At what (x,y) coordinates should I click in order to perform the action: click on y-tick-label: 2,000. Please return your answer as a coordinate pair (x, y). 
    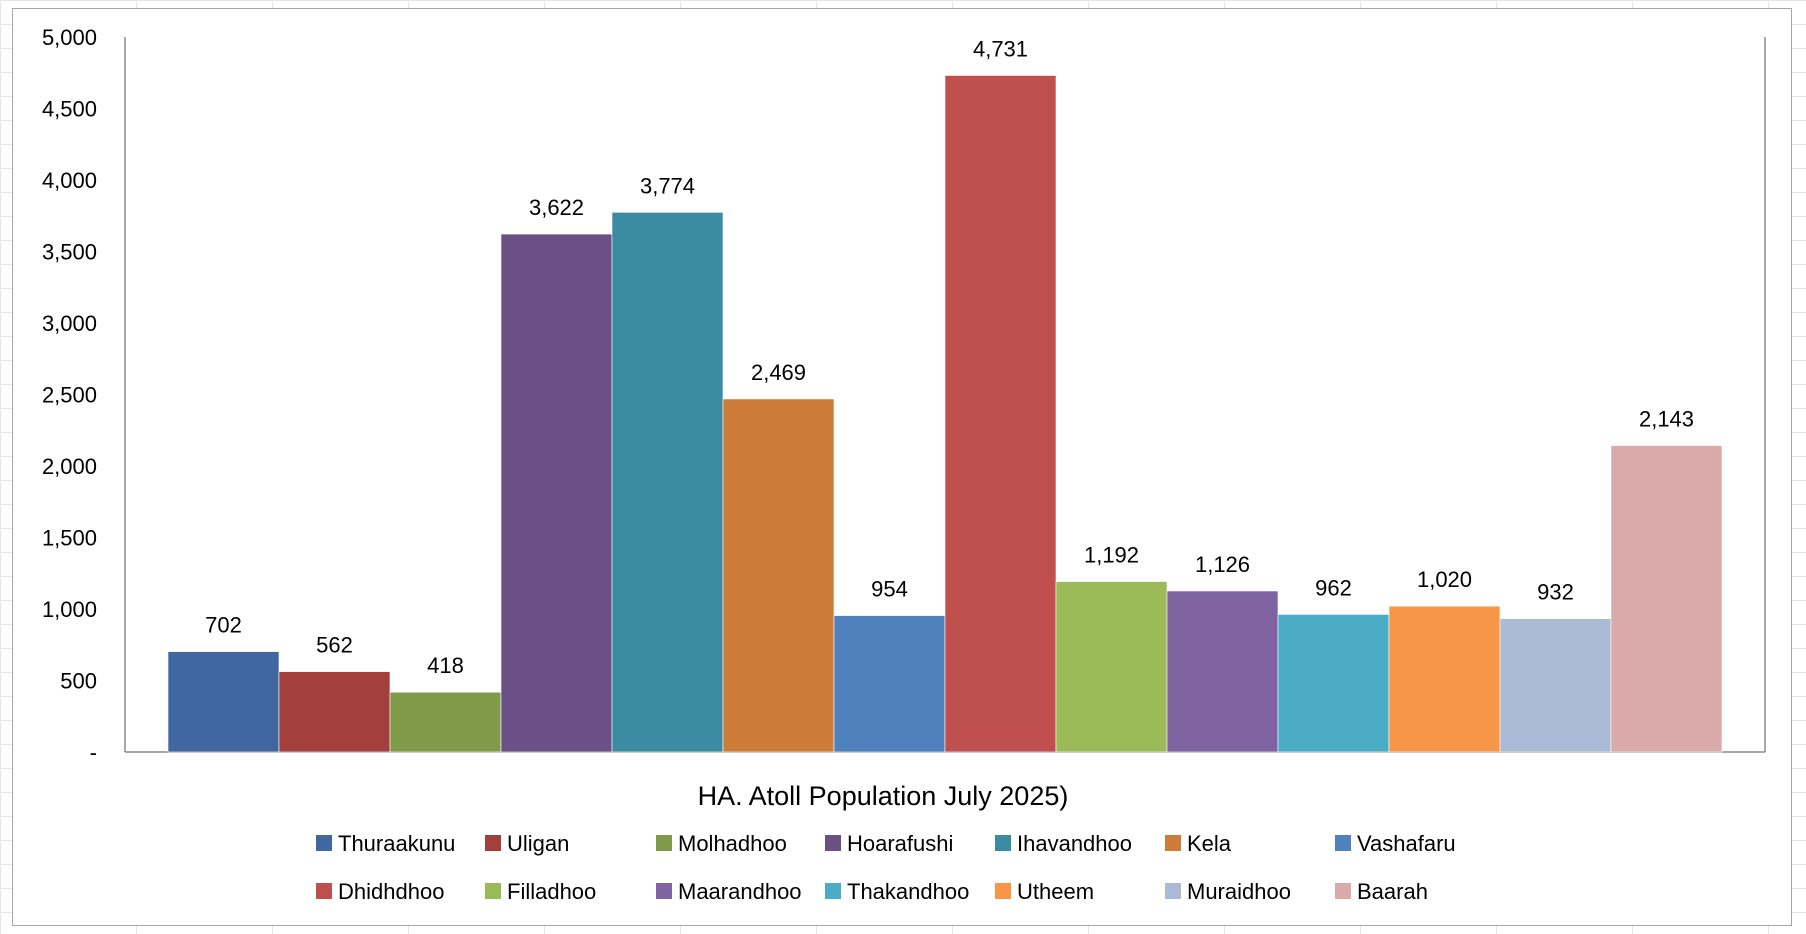
    Looking at the image, I should click on (69, 466).